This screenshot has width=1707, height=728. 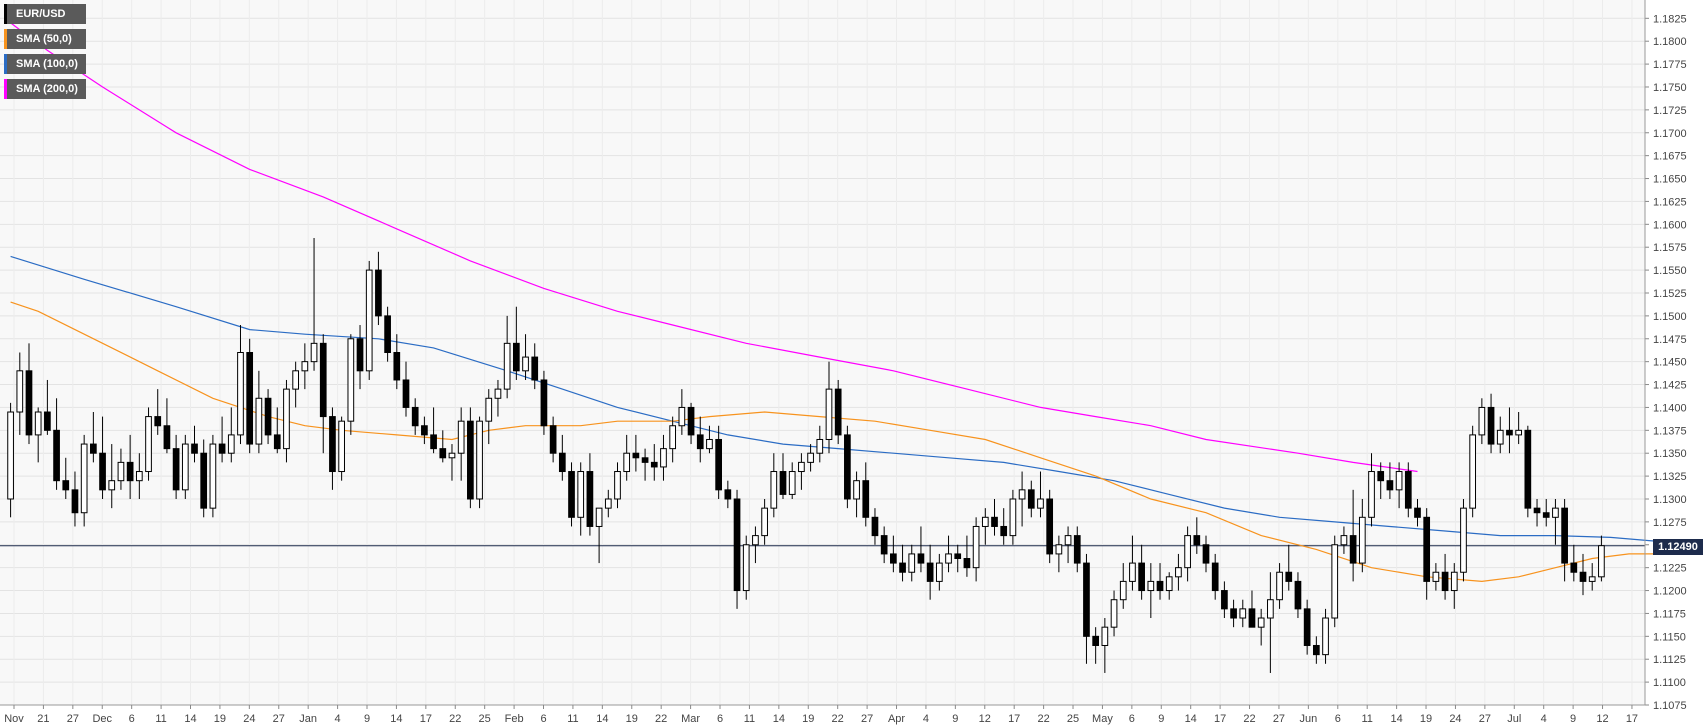 I want to click on y-tick-label: 1.1350, so click(x=1670, y=454).